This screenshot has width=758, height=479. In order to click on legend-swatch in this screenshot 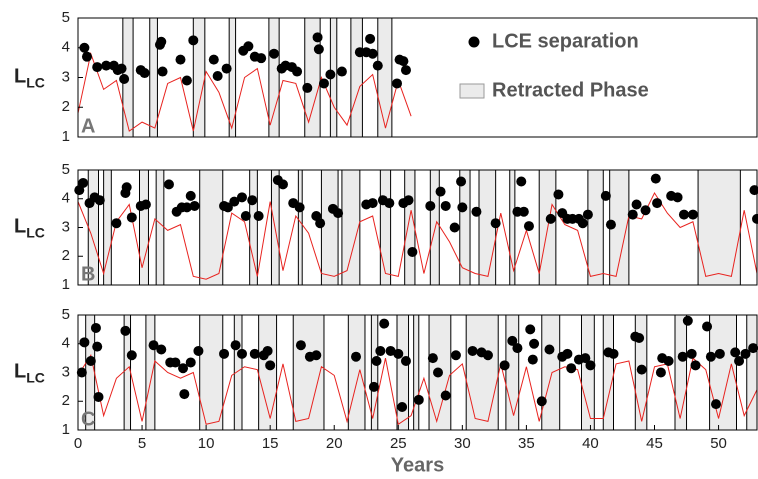, I will do `click(472, 91)`.